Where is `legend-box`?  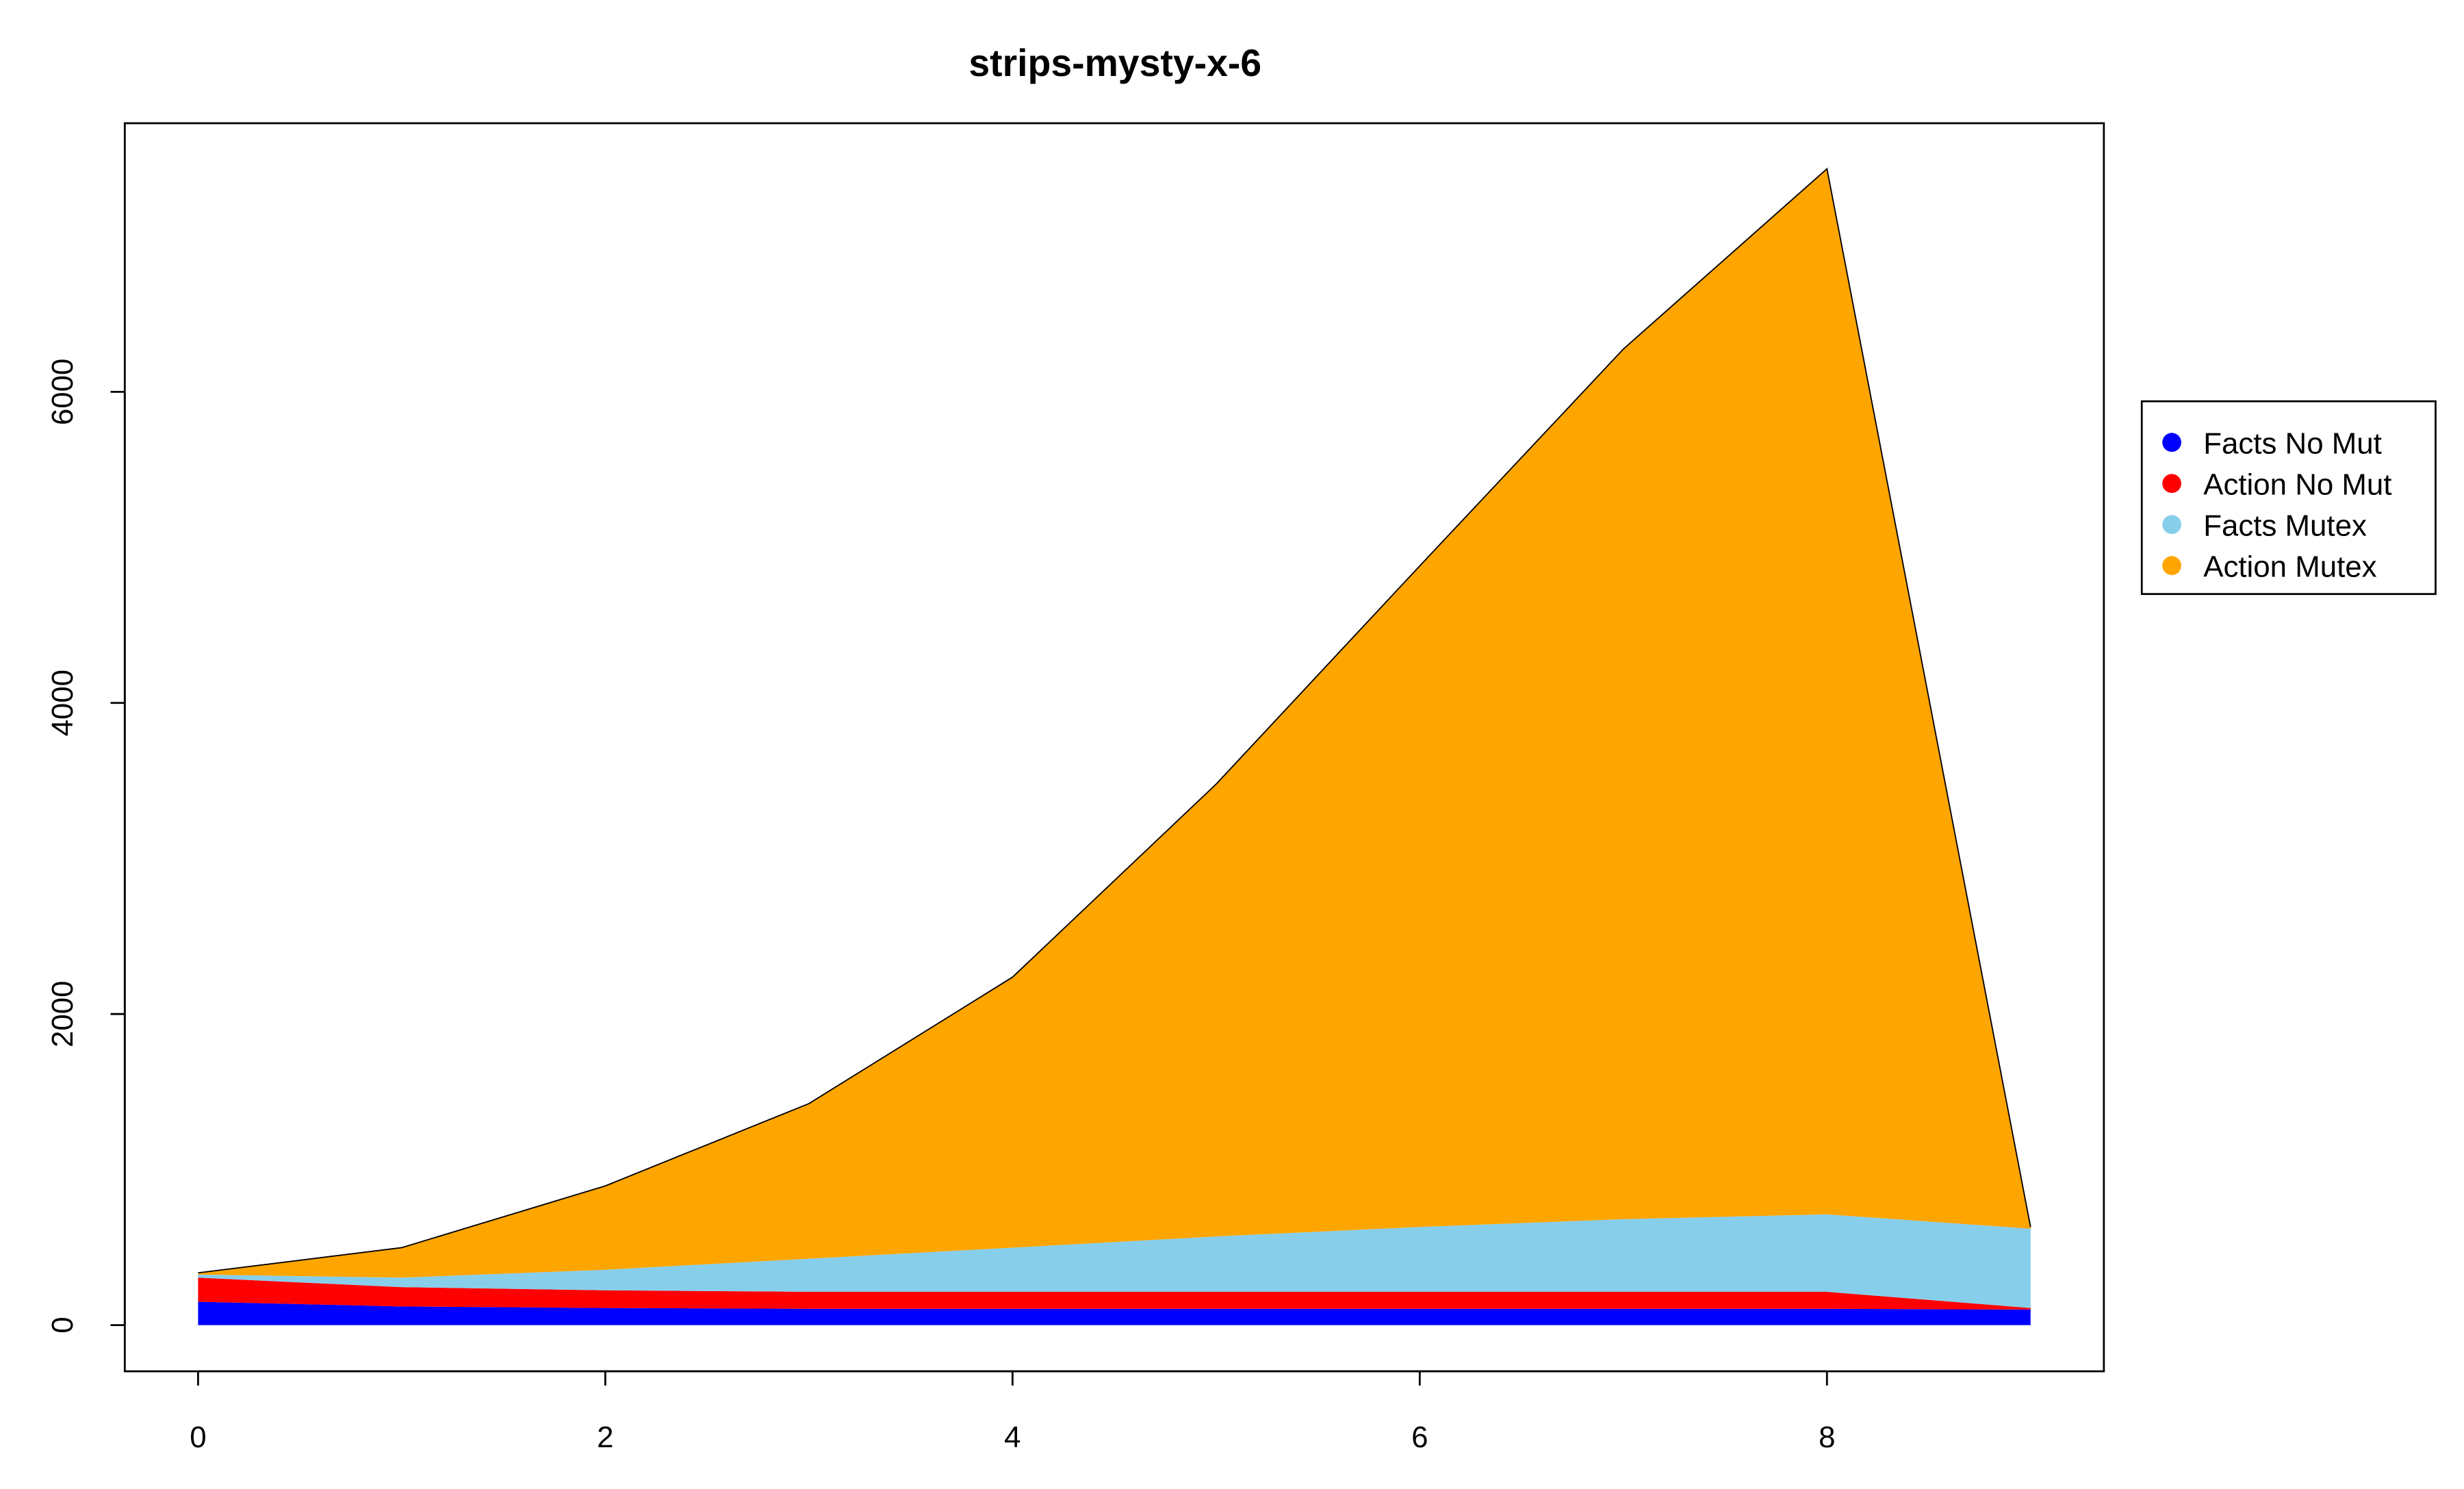 legend-box is located at coordinates (2288, 498).